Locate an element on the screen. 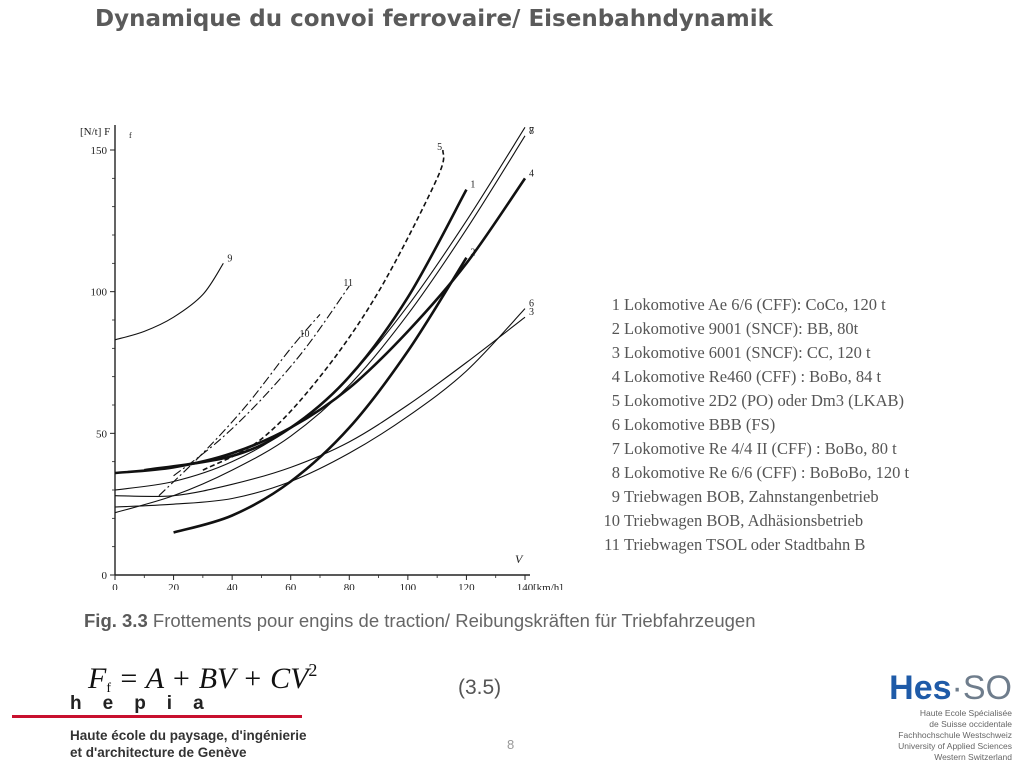 This screenshot has height=768, width=1024. legend-number: 2 is located at coordinates (615, 328).